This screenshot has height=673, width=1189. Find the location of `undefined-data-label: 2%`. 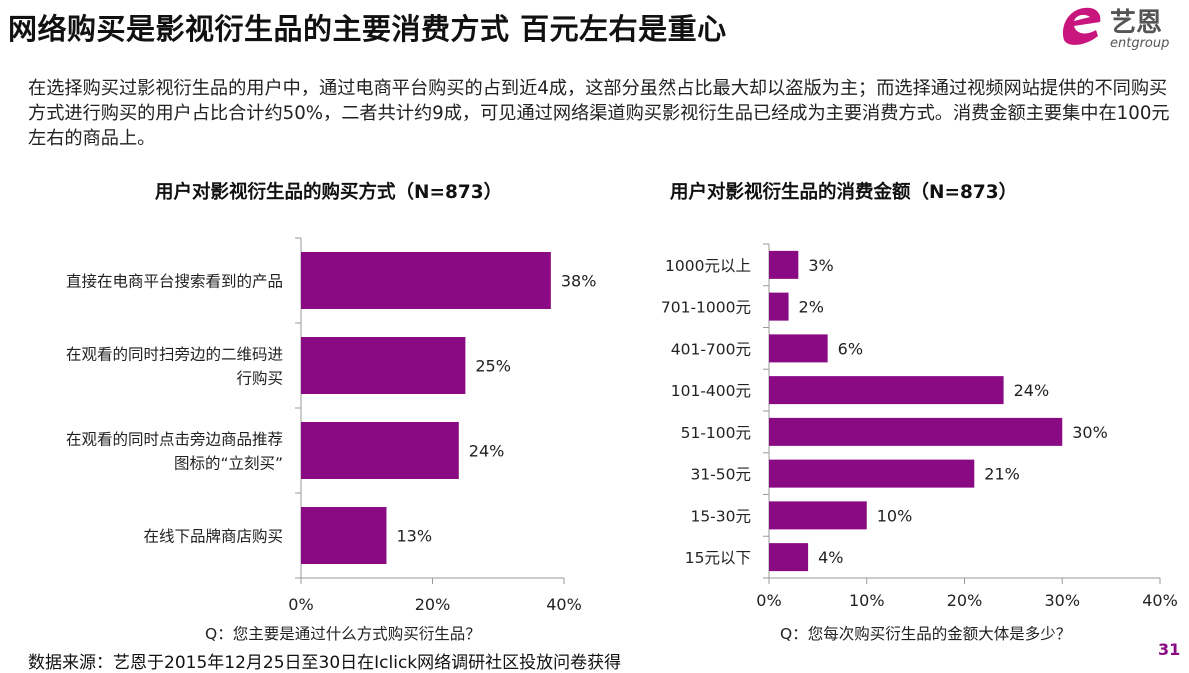

undefined-data-label: 2% is located at coordinates (811, 307).